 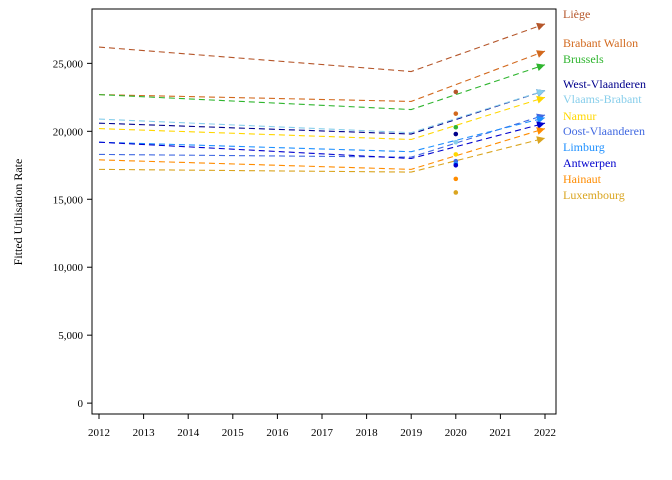 I want to click on region-label: West-Vlaanderen, so click(x=604, y=84).